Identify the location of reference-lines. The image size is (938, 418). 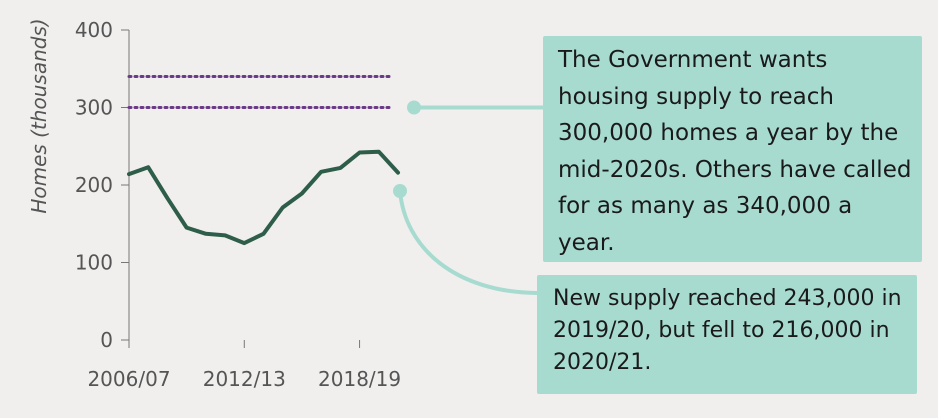
(260, 92).